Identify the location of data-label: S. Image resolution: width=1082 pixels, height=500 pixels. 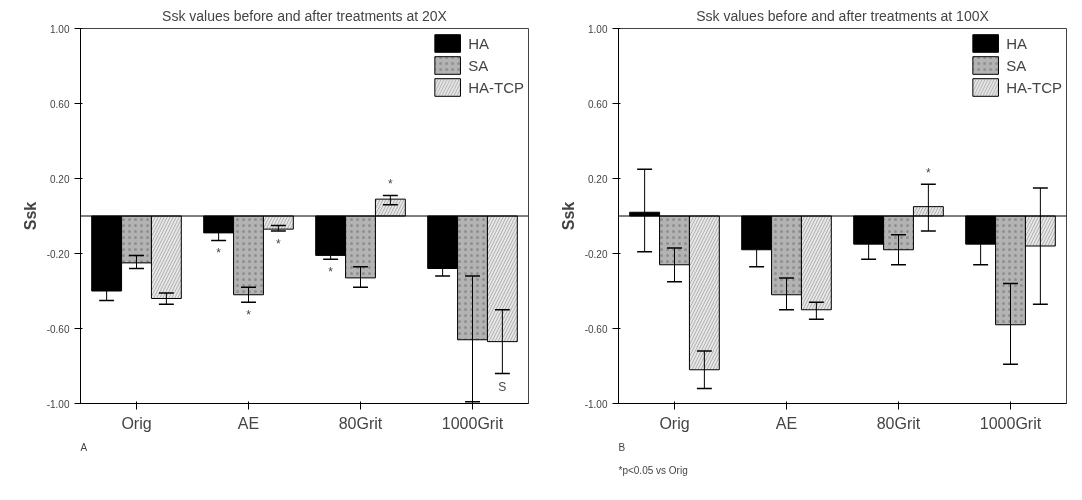
(502, 386).